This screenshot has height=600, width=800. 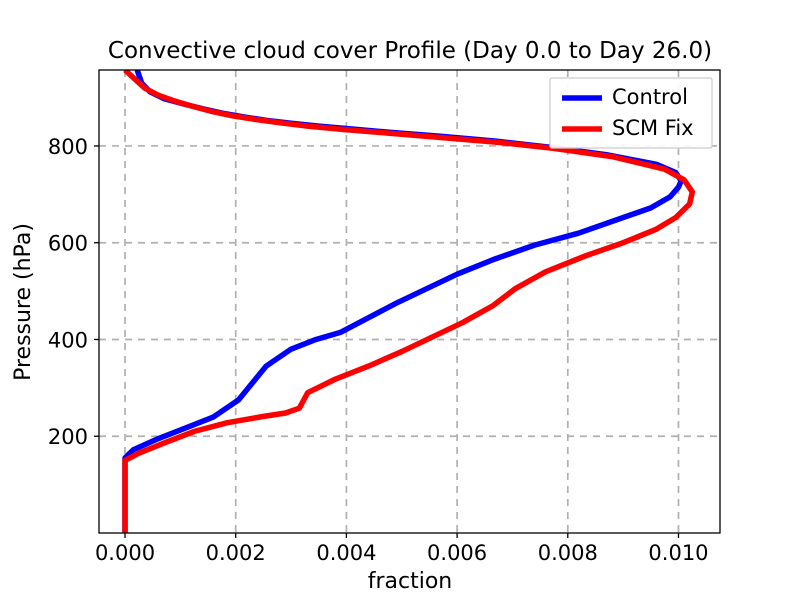 What do you see at coordinates (68, 244) in the screenshot?
I see `y-tick-label-2: 600` at bounding box center [68, 244].